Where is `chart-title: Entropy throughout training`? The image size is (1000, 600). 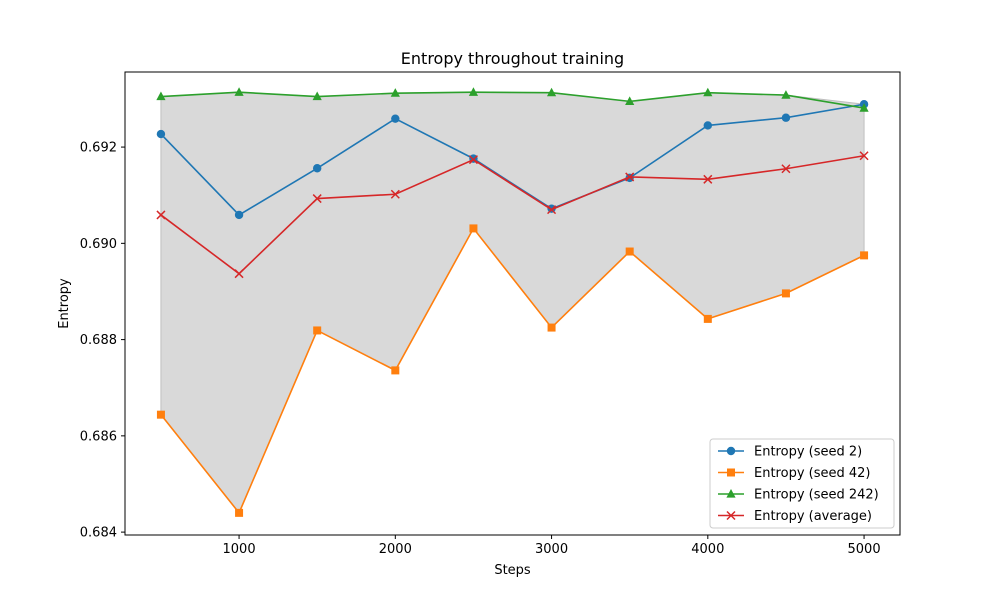 chart-title: Entropy throughout training is located at coordinates (512, 58).